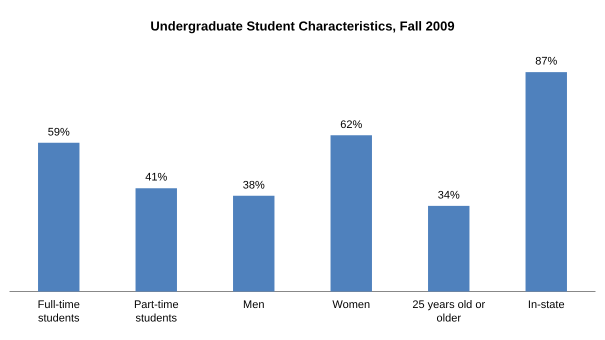 The width and height of the screenshot is (605, 340). I want to click on data-label: 41%, so click(156, 178).